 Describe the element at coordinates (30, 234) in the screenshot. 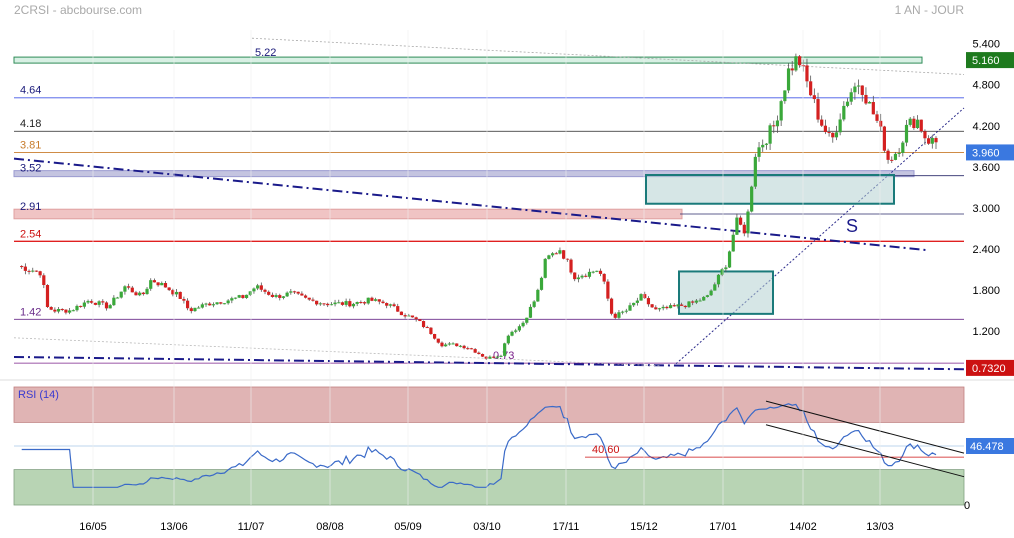

I see `level-label: 2.54` at that location.